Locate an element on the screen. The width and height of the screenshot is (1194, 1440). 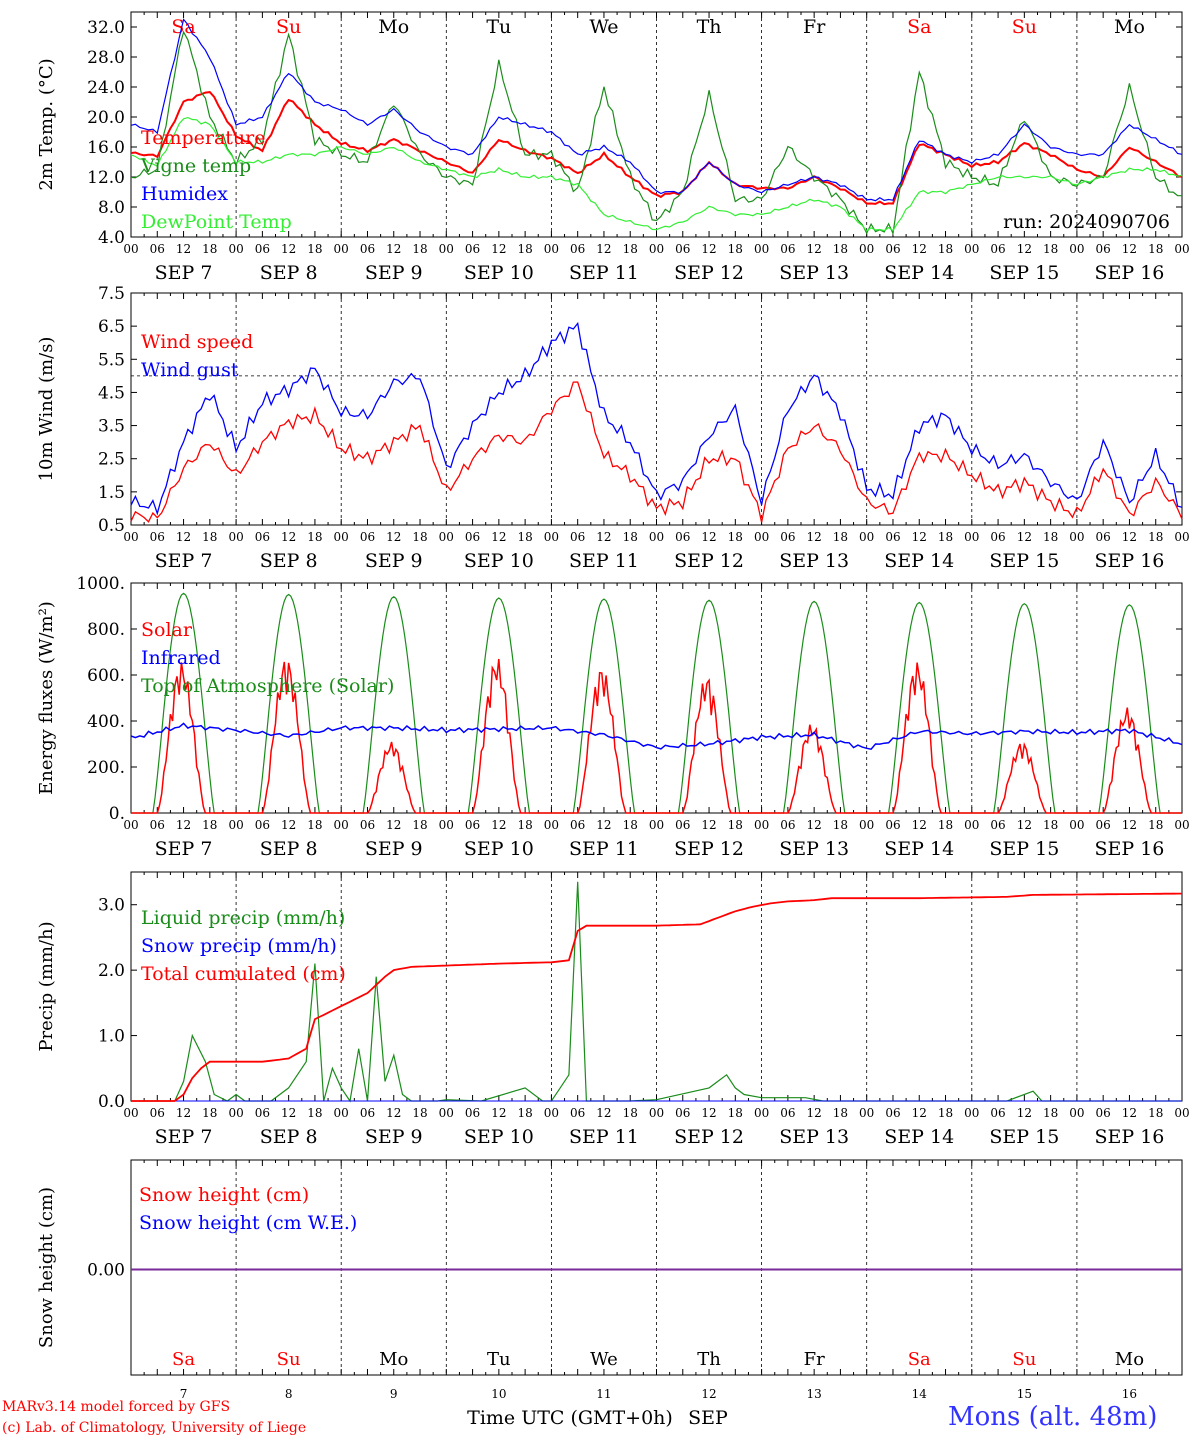
day-name: Mo is located at coordinates (393, 1359).